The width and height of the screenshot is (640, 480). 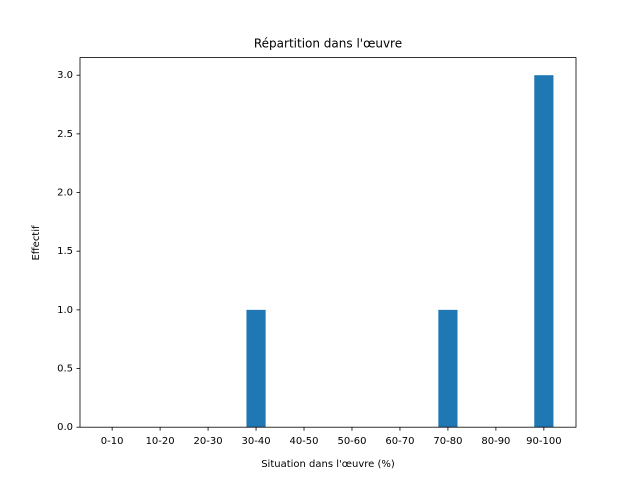 What do you see at coordinates (399, 441) in the screenshot?
I see `x-tick-label: 60-70` at bounding box center [399, 441].